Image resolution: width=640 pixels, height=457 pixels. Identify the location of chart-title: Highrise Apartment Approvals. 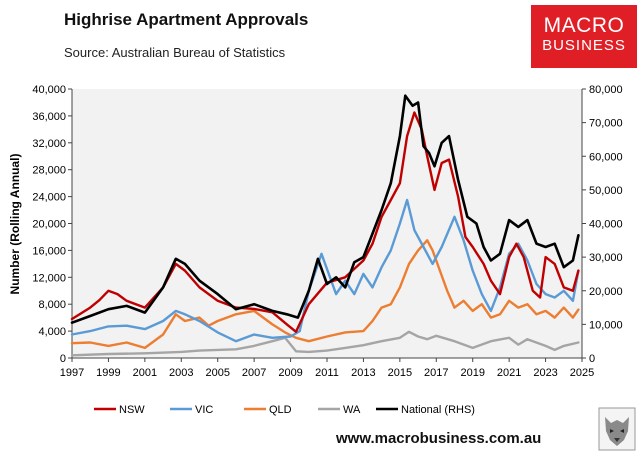
(186, 19).